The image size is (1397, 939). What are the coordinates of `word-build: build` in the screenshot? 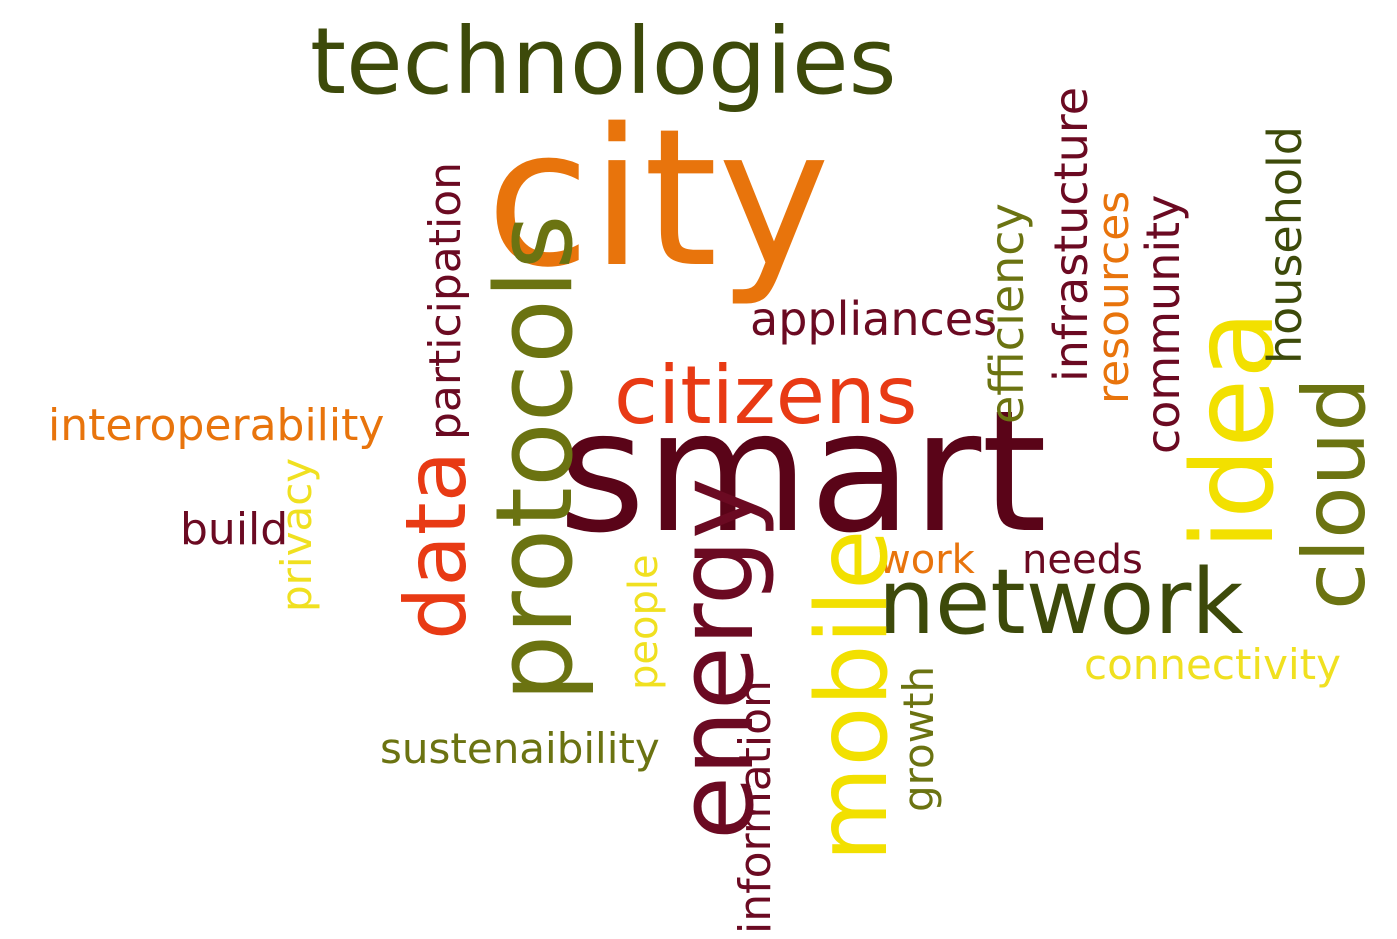 It's located at (234, 529).